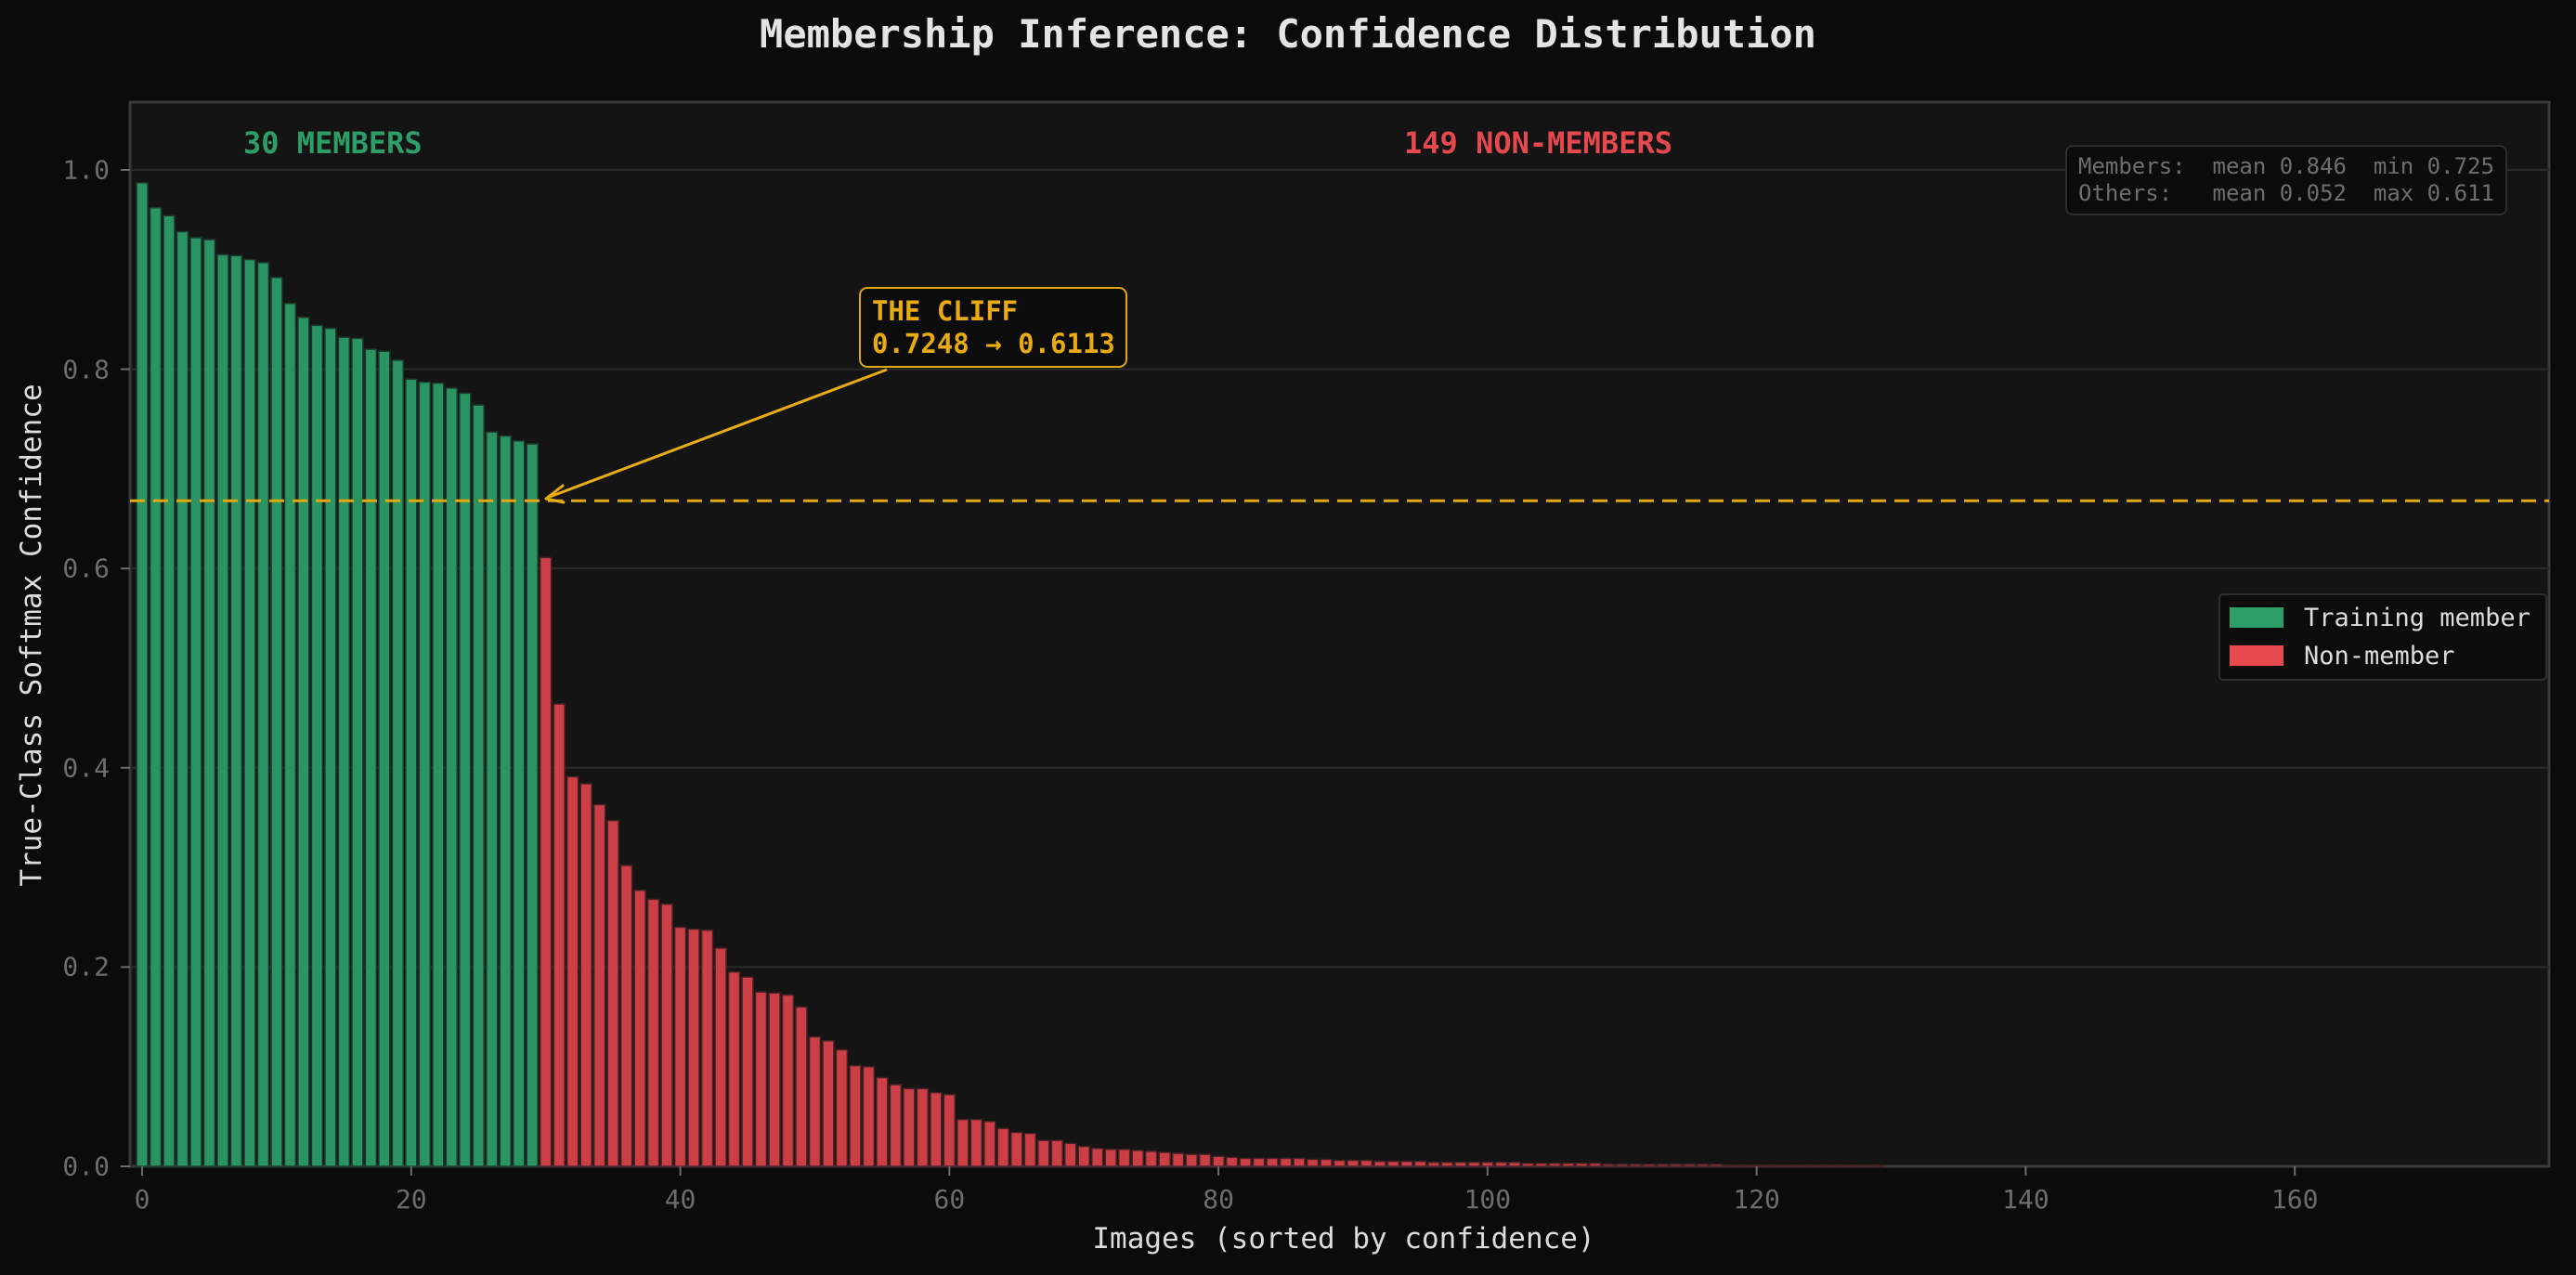 This screenshot has height=1275, width=2576. What do you see at coordinates (555, 494) in the screenshot?
I see `arrow-head-icon` at bounding box center [555, 494].